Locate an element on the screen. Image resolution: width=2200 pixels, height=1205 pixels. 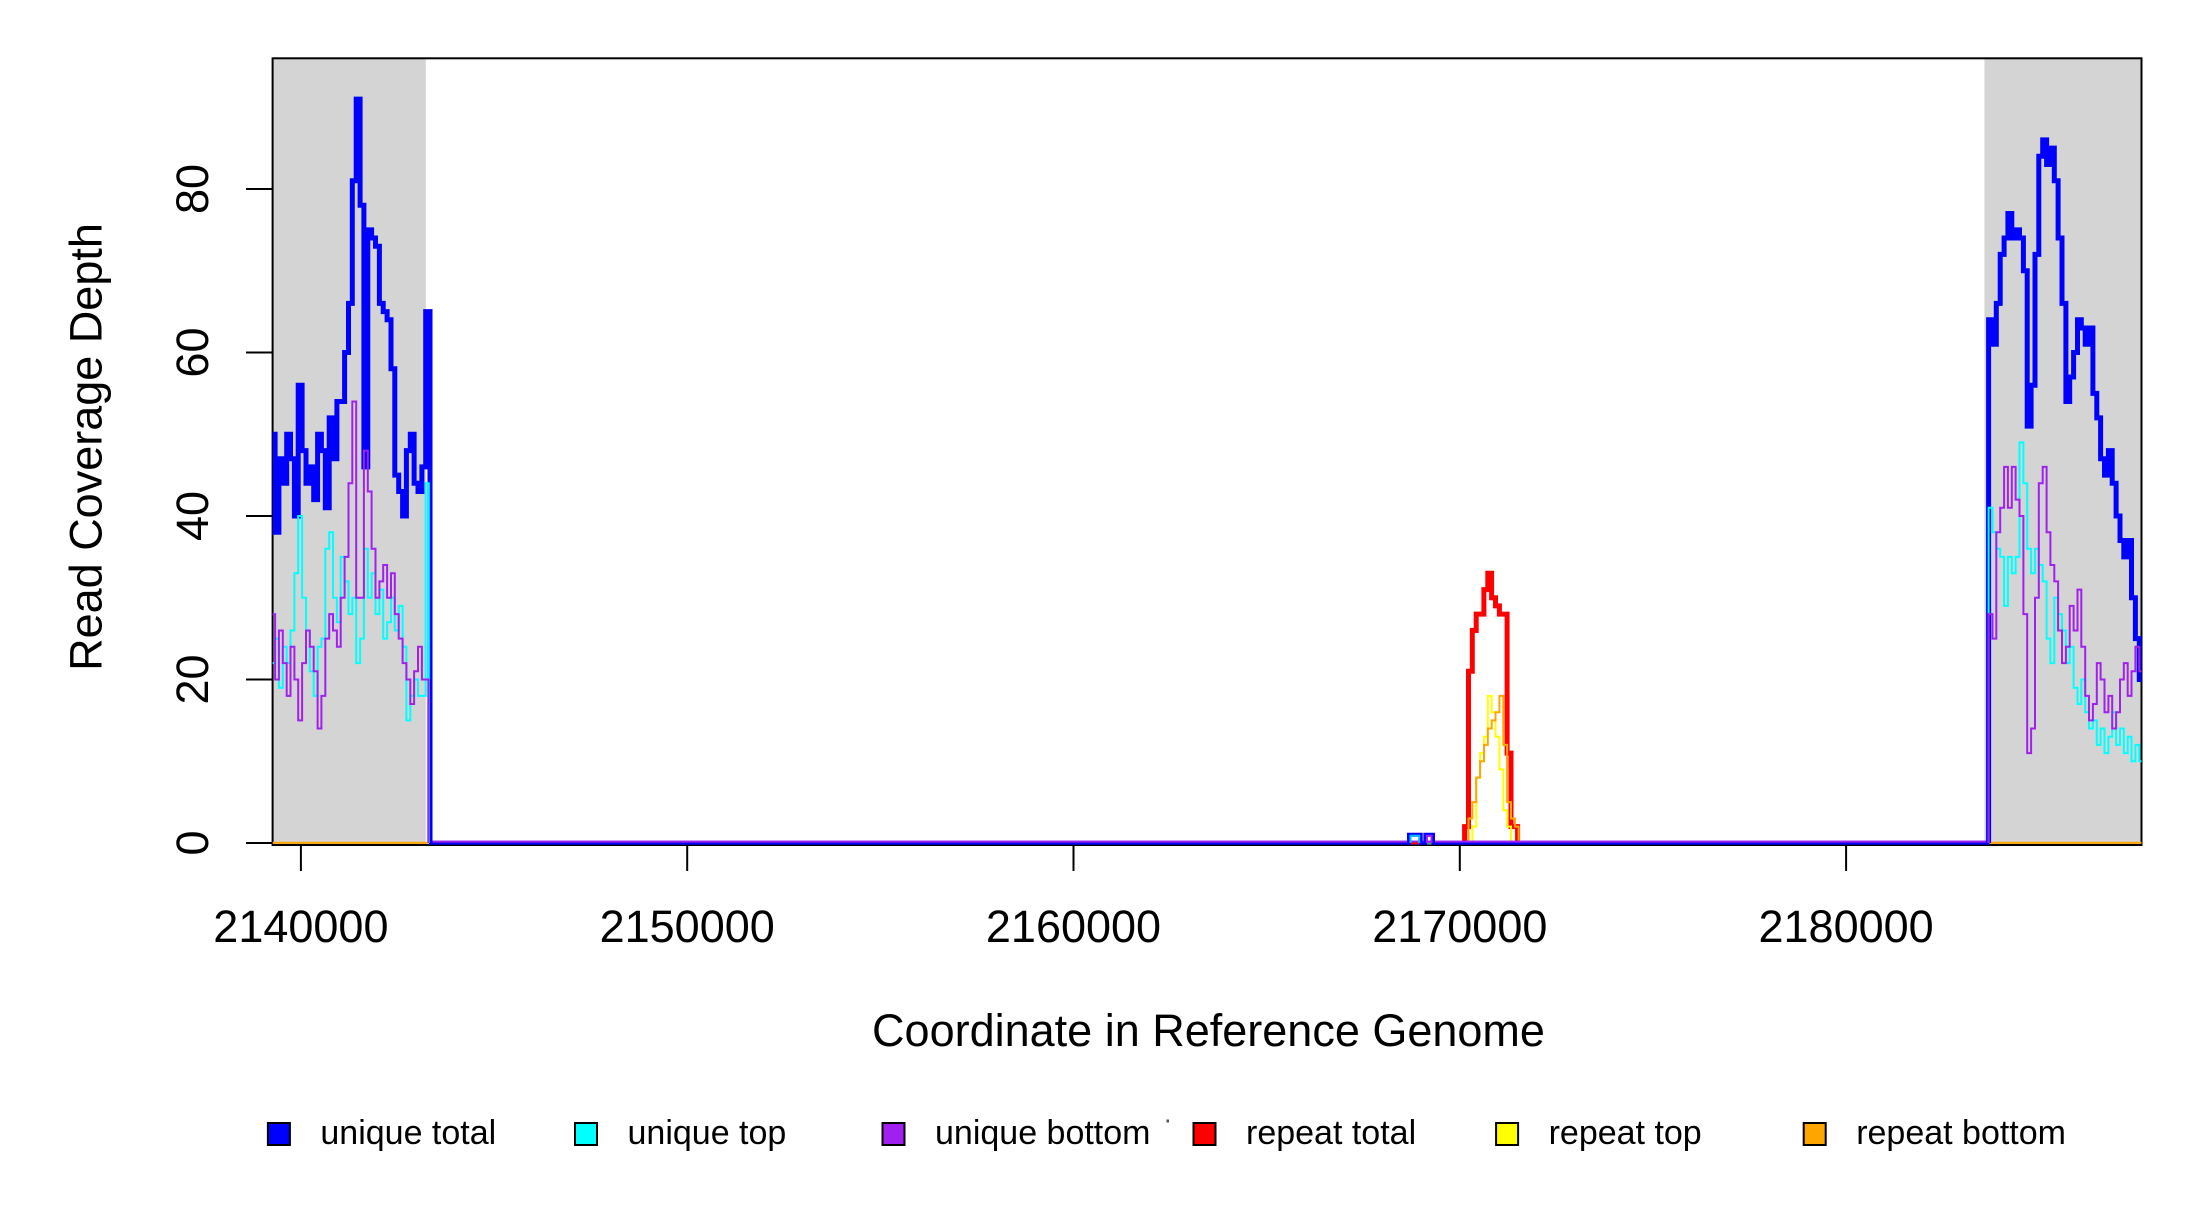
svg-text: unique top is located at coordinates (707, 1133).